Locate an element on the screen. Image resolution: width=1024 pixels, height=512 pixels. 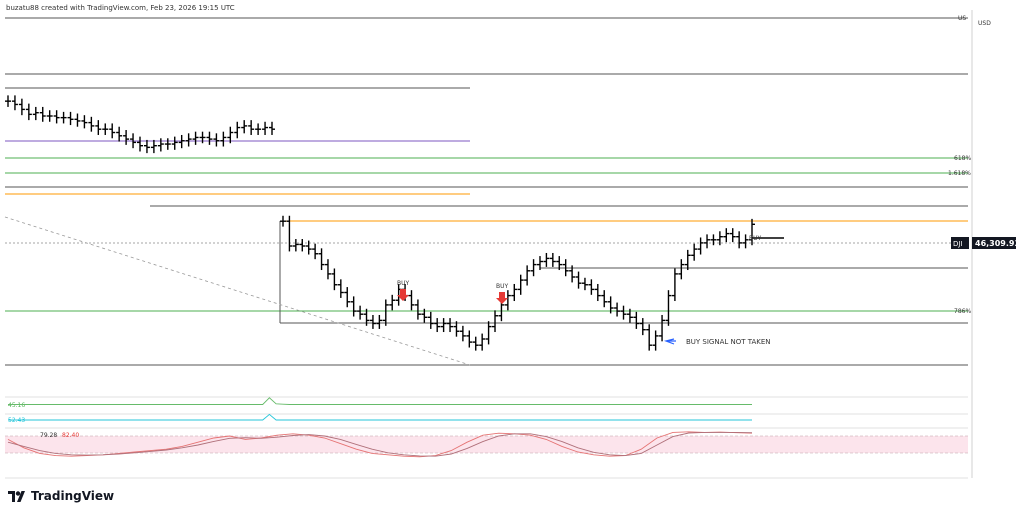
currency-top-label: US is located at coordinates (962, 18).